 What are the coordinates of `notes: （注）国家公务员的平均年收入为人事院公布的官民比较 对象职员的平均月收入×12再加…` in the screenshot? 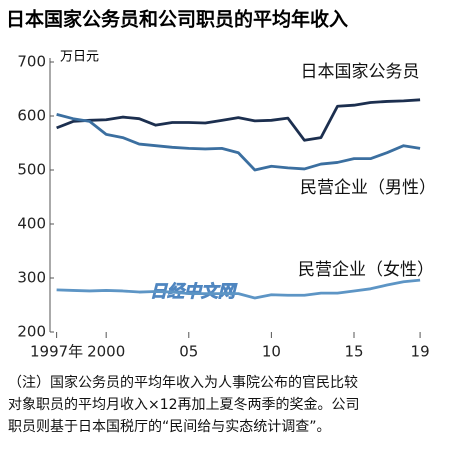 It's located at (226, 405).